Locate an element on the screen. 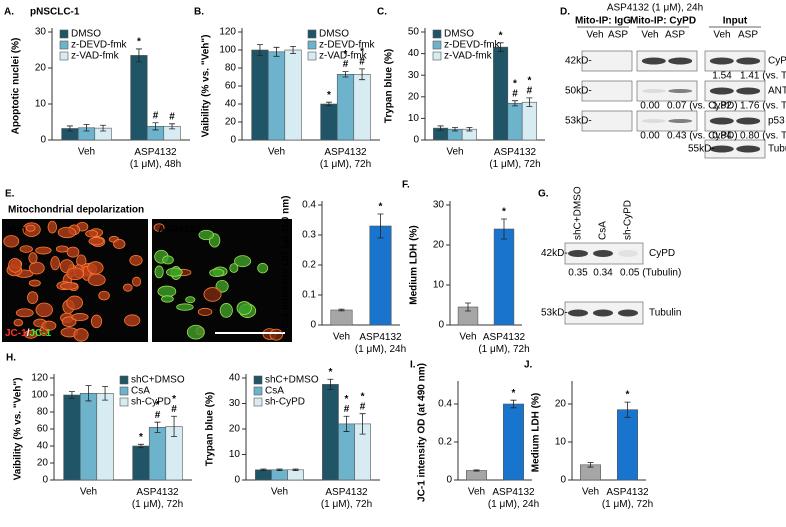  quant: 1.54 is located at coordinates (722, 76).